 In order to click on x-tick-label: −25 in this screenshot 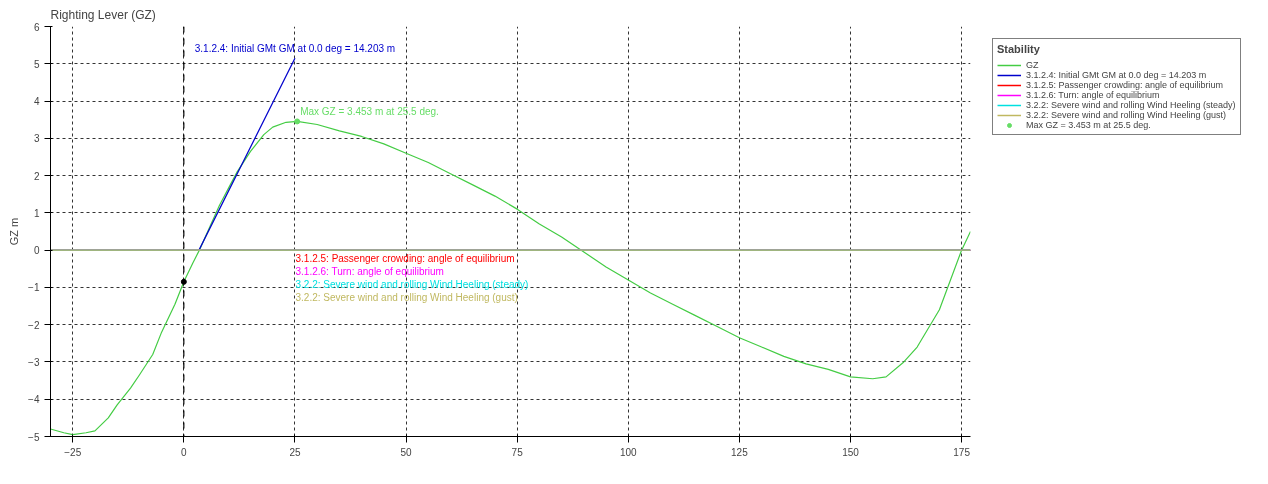, I will do `click(73, 452)`.